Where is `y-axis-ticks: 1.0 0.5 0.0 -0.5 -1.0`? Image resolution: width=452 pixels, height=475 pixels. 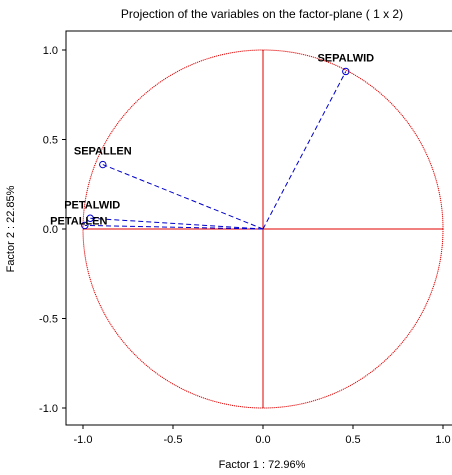 y-axis-ticks: 1.0 0.5 0.0 -0.5 -1.0 is located at coordinates (52, 230).